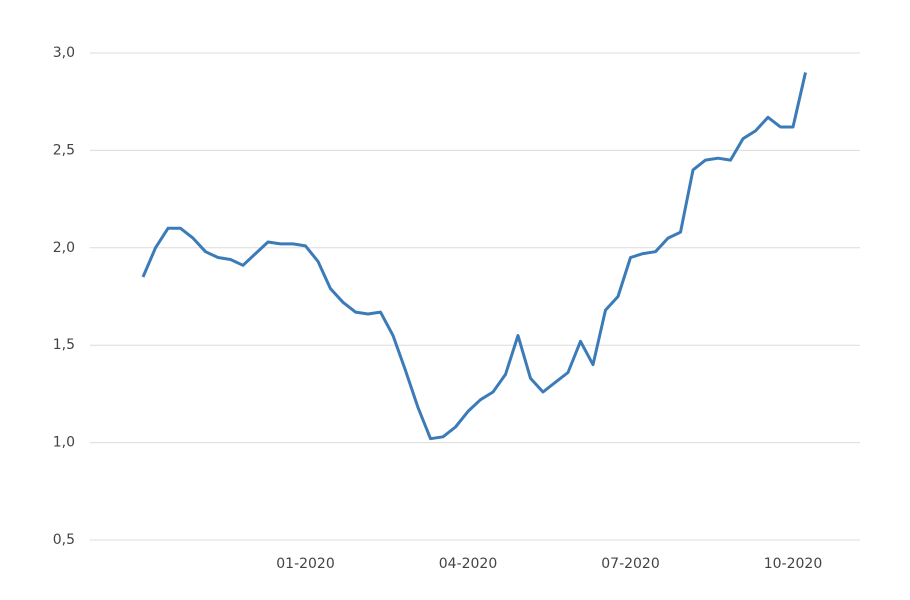 The width and height of the screenshot is (910, 600). What do you see at coordinates (64, 150) in the screenshot?
I see `y-tick-label: 2,5` at bounding box center [64, 150].